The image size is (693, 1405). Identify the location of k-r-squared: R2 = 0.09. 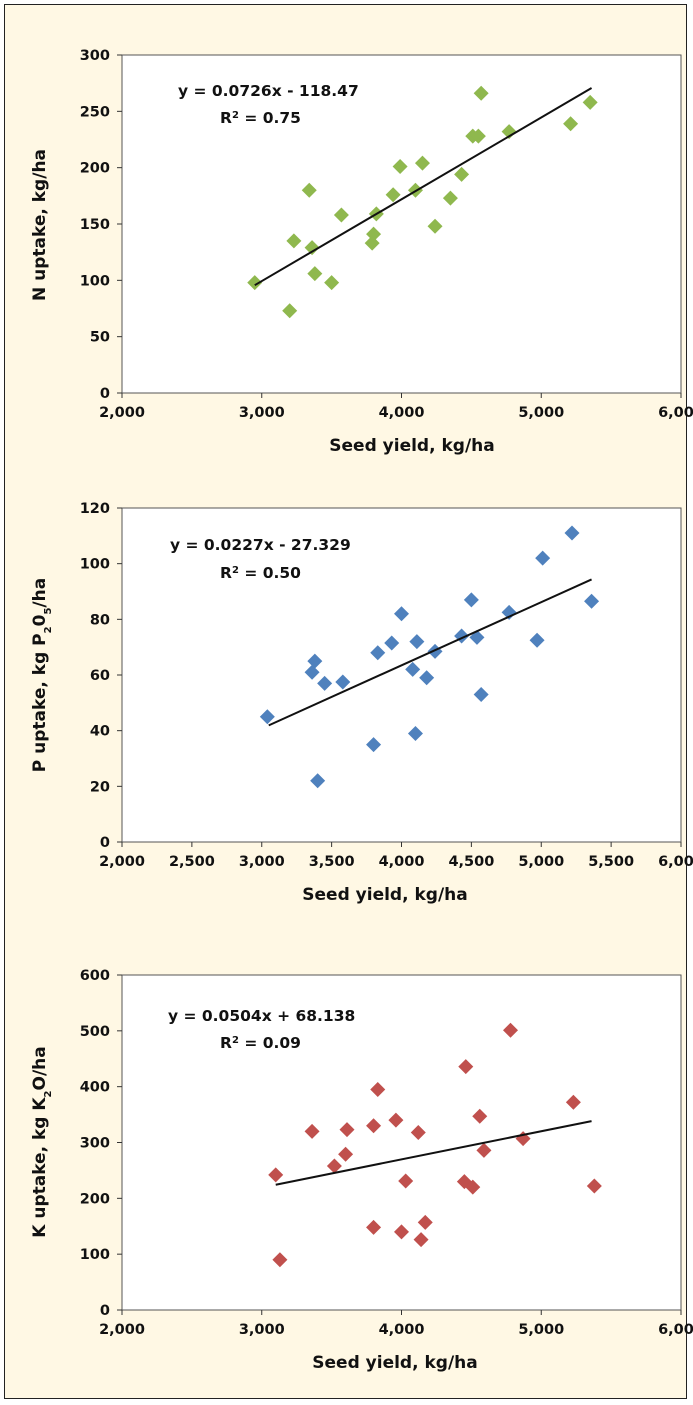
(260, 1043).